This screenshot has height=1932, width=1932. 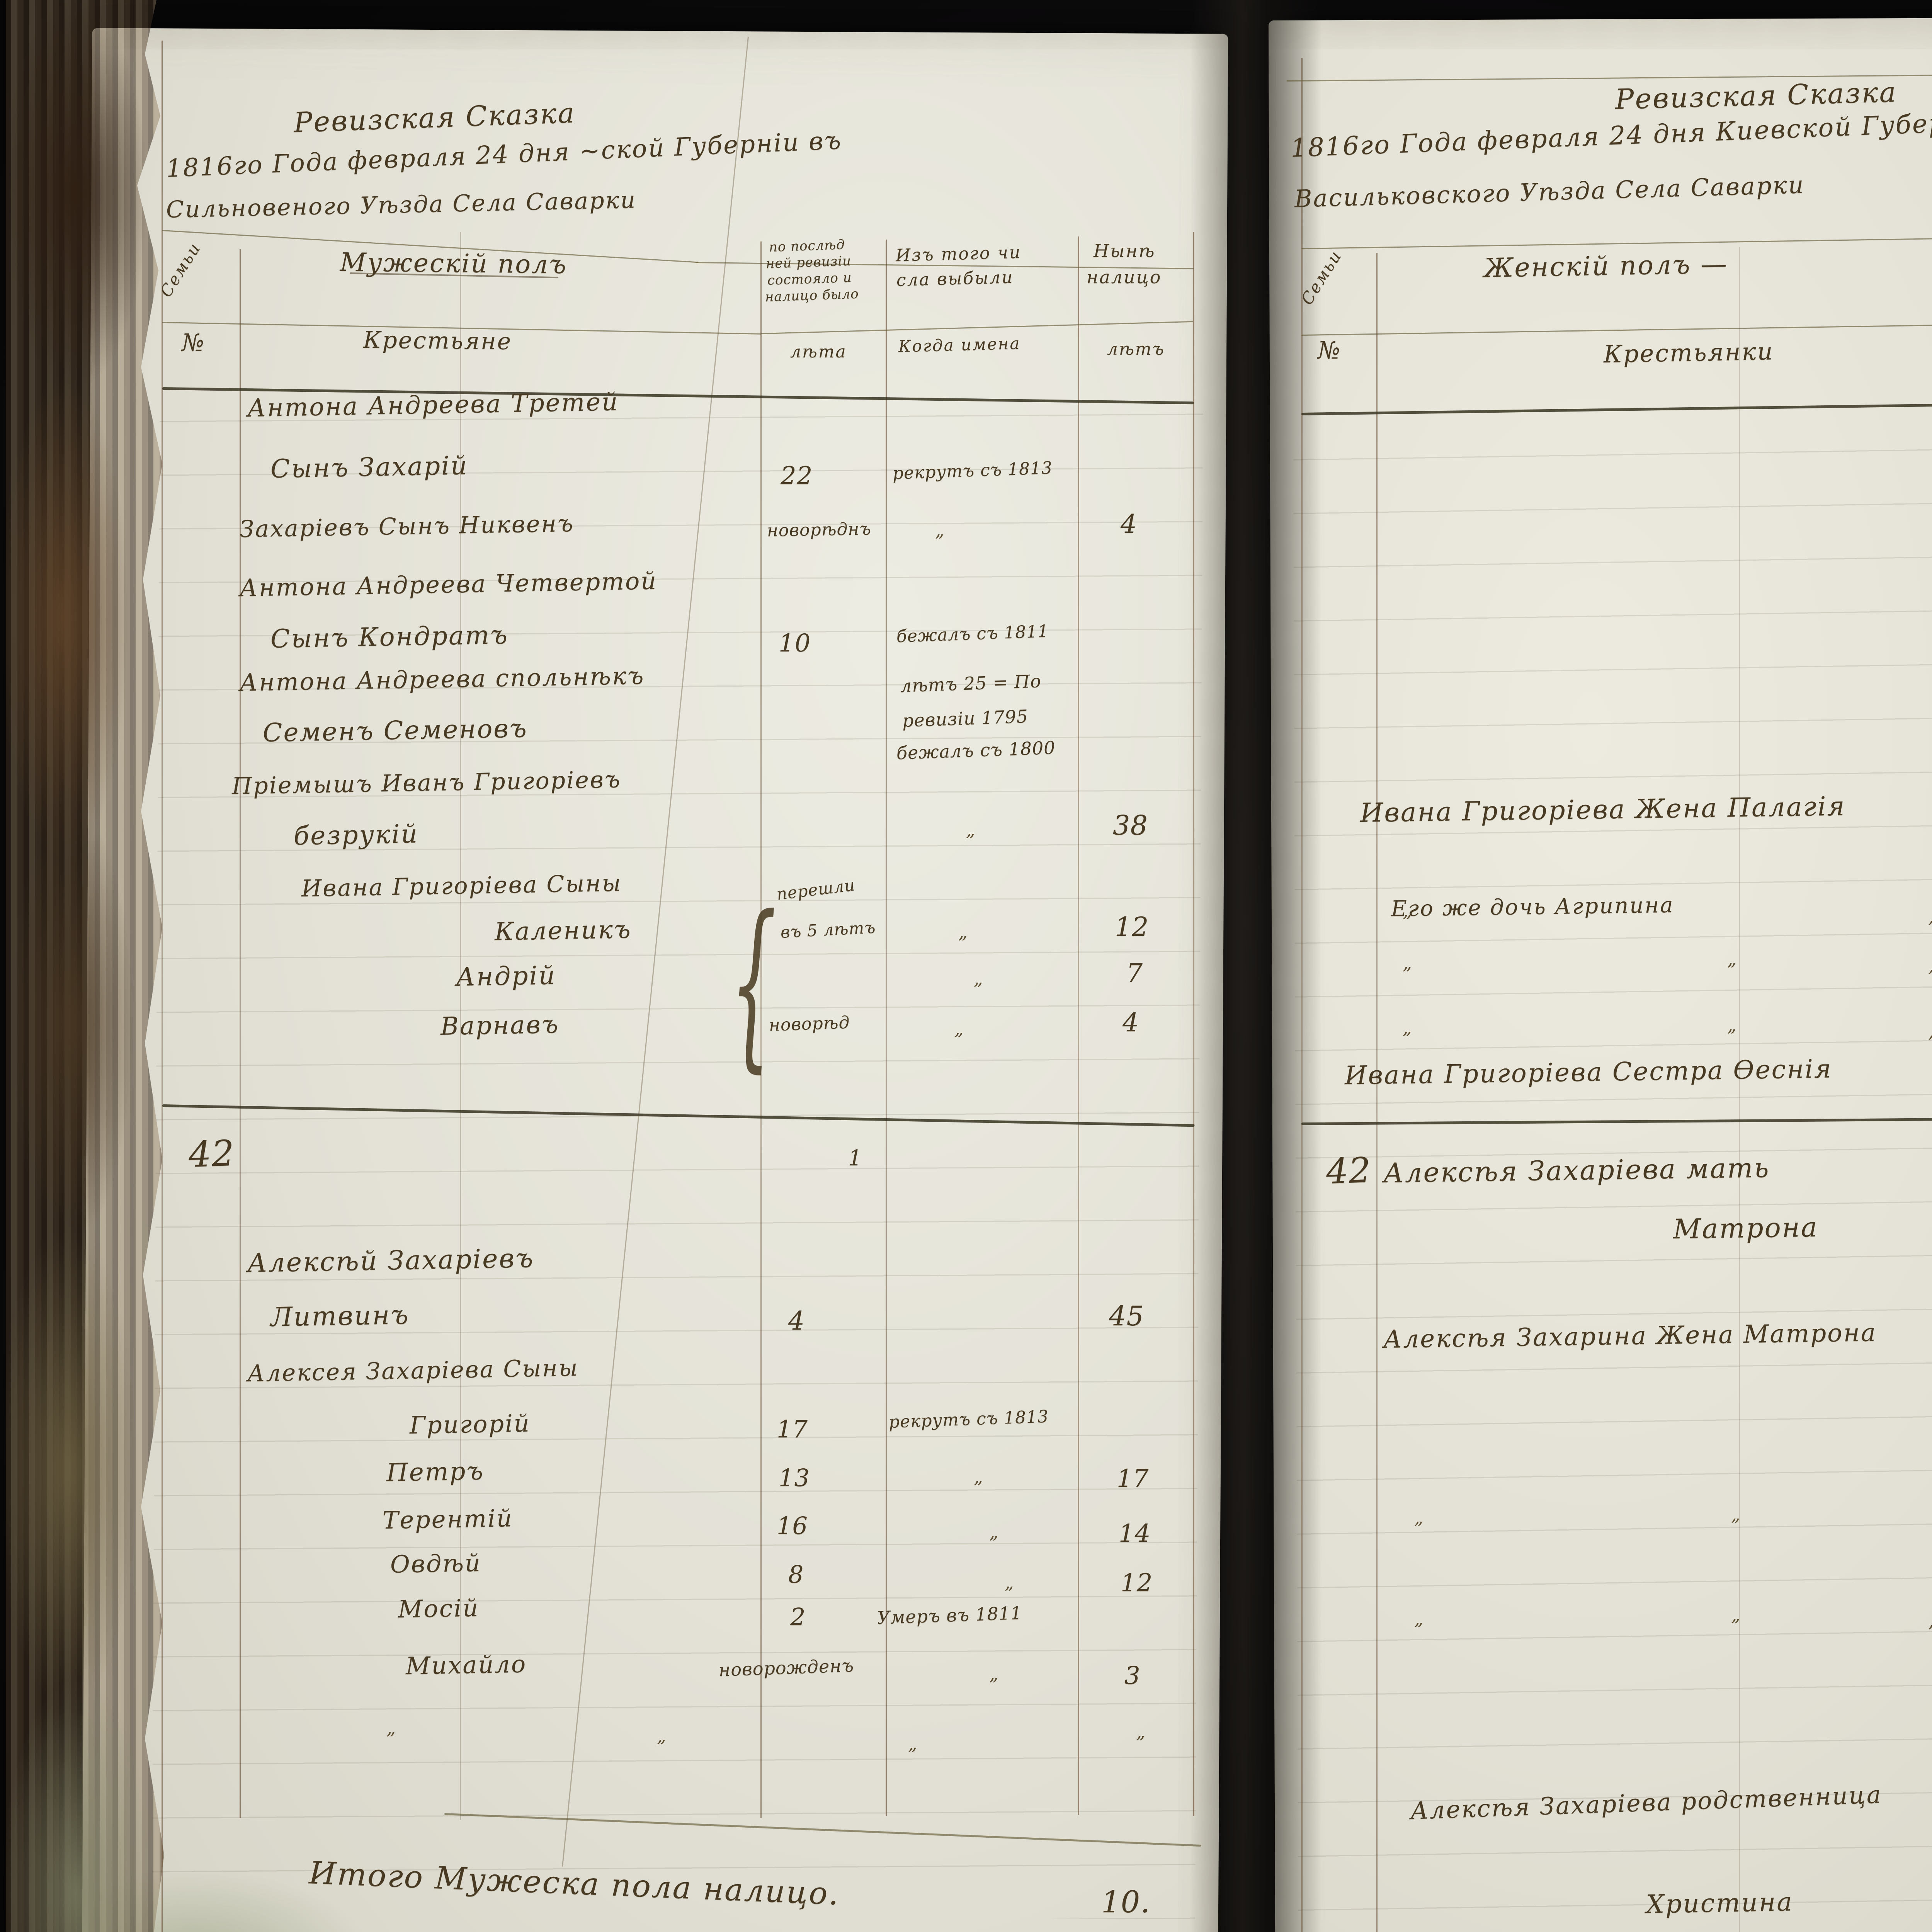 I want to click on entry-name: Терентій, so click(x=448, y=1519).